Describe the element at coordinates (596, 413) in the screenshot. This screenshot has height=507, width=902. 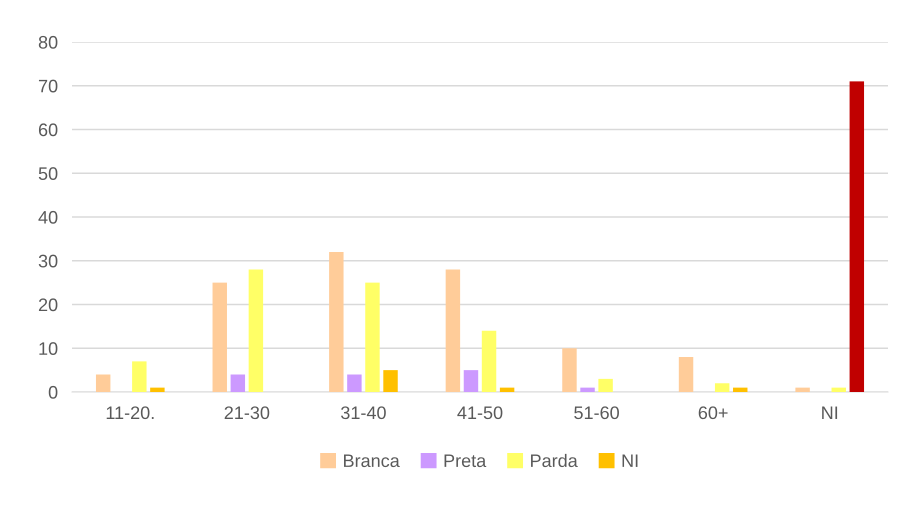
I see `x-tick-label: 51-60` at that location.